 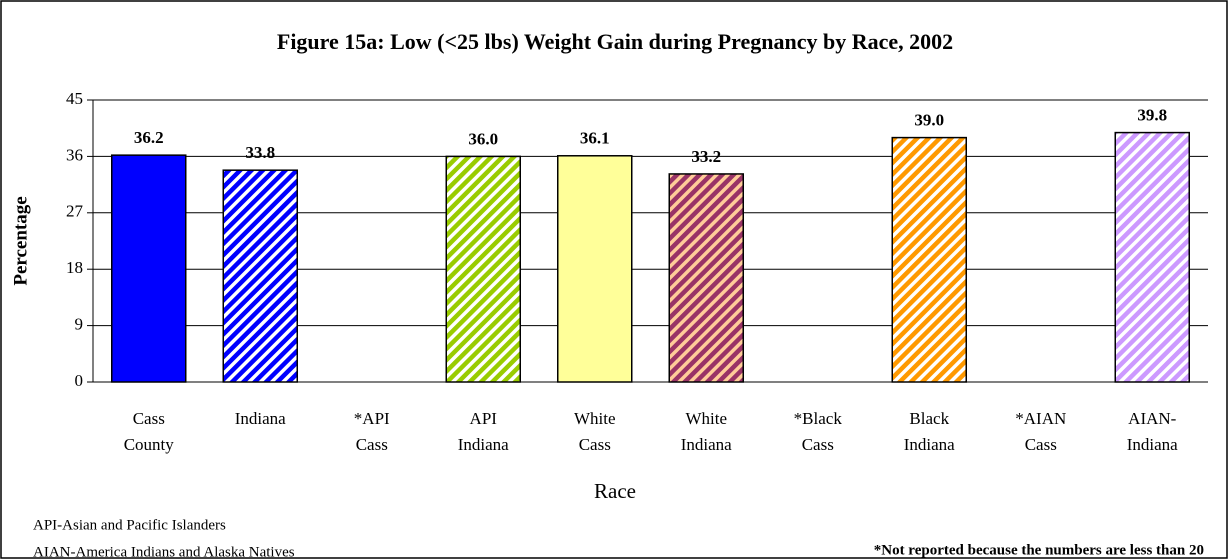 What do you see at coordinates (164, 551) in the screenshot?
I see `note: AIAN-America Indians and Alaska Natives` at bounding box center [164, 551].